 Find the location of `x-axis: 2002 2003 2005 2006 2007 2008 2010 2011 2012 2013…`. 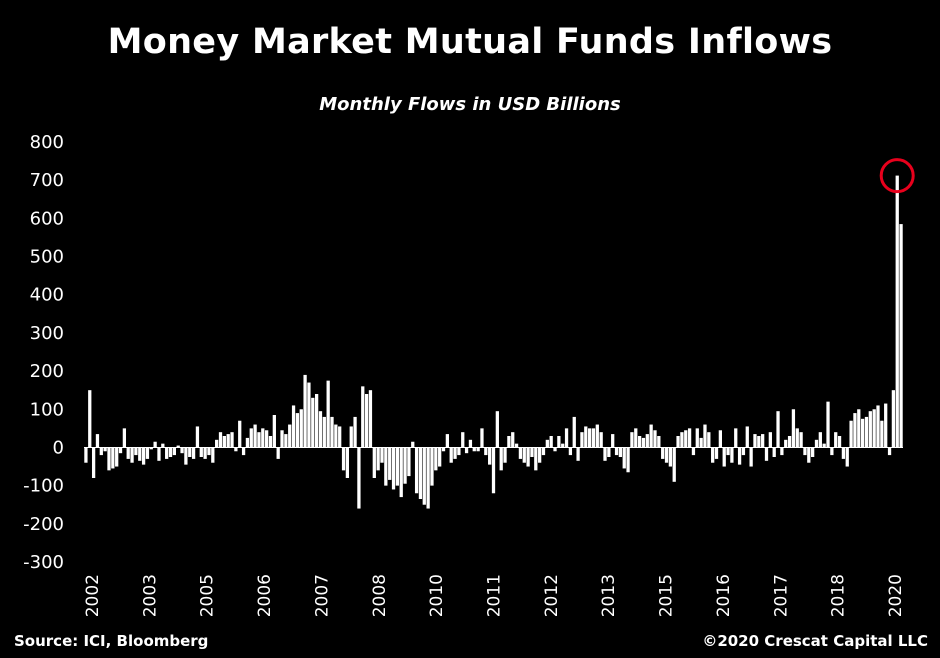

x-axis: 2002 2003 2005 2006 2007 2008 2010 2011 2012 2013… is located at coordinates (494, 595).